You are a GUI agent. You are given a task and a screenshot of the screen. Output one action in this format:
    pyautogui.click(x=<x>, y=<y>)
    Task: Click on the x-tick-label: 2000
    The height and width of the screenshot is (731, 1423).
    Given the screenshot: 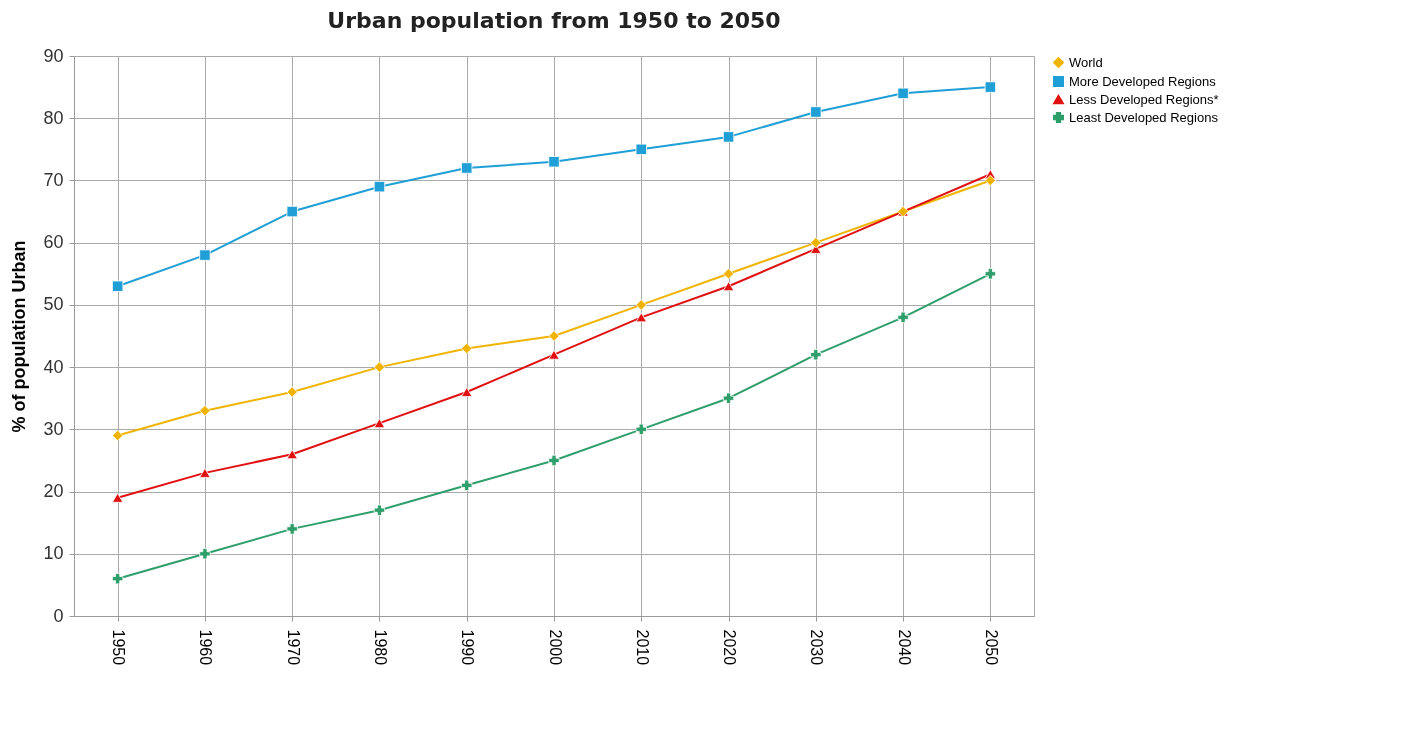 What is the action you would take?
    pyautogui.click(x=555, y=647)
    